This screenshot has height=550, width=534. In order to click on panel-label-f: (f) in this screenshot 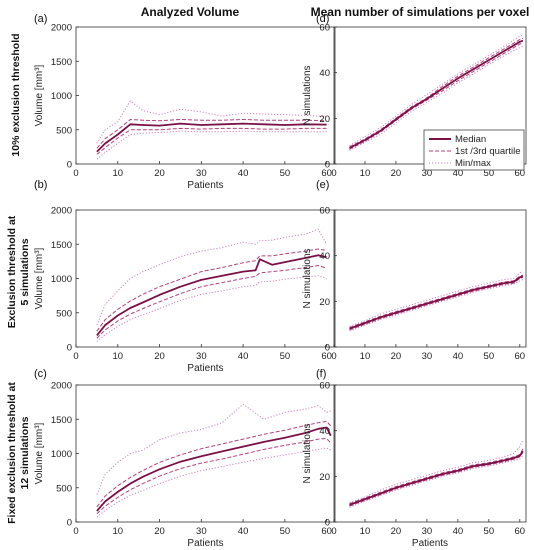, I will do `click(321, 374)`.